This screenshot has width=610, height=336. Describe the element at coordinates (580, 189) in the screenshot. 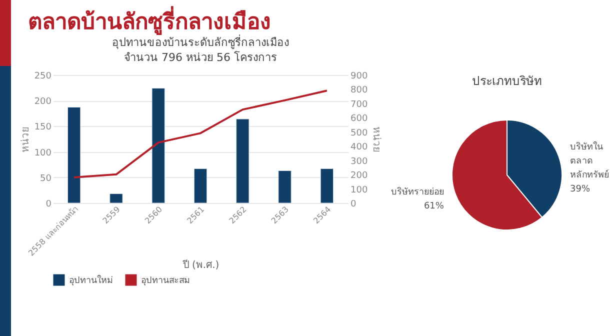

I see `data-label: 39%` at that location.